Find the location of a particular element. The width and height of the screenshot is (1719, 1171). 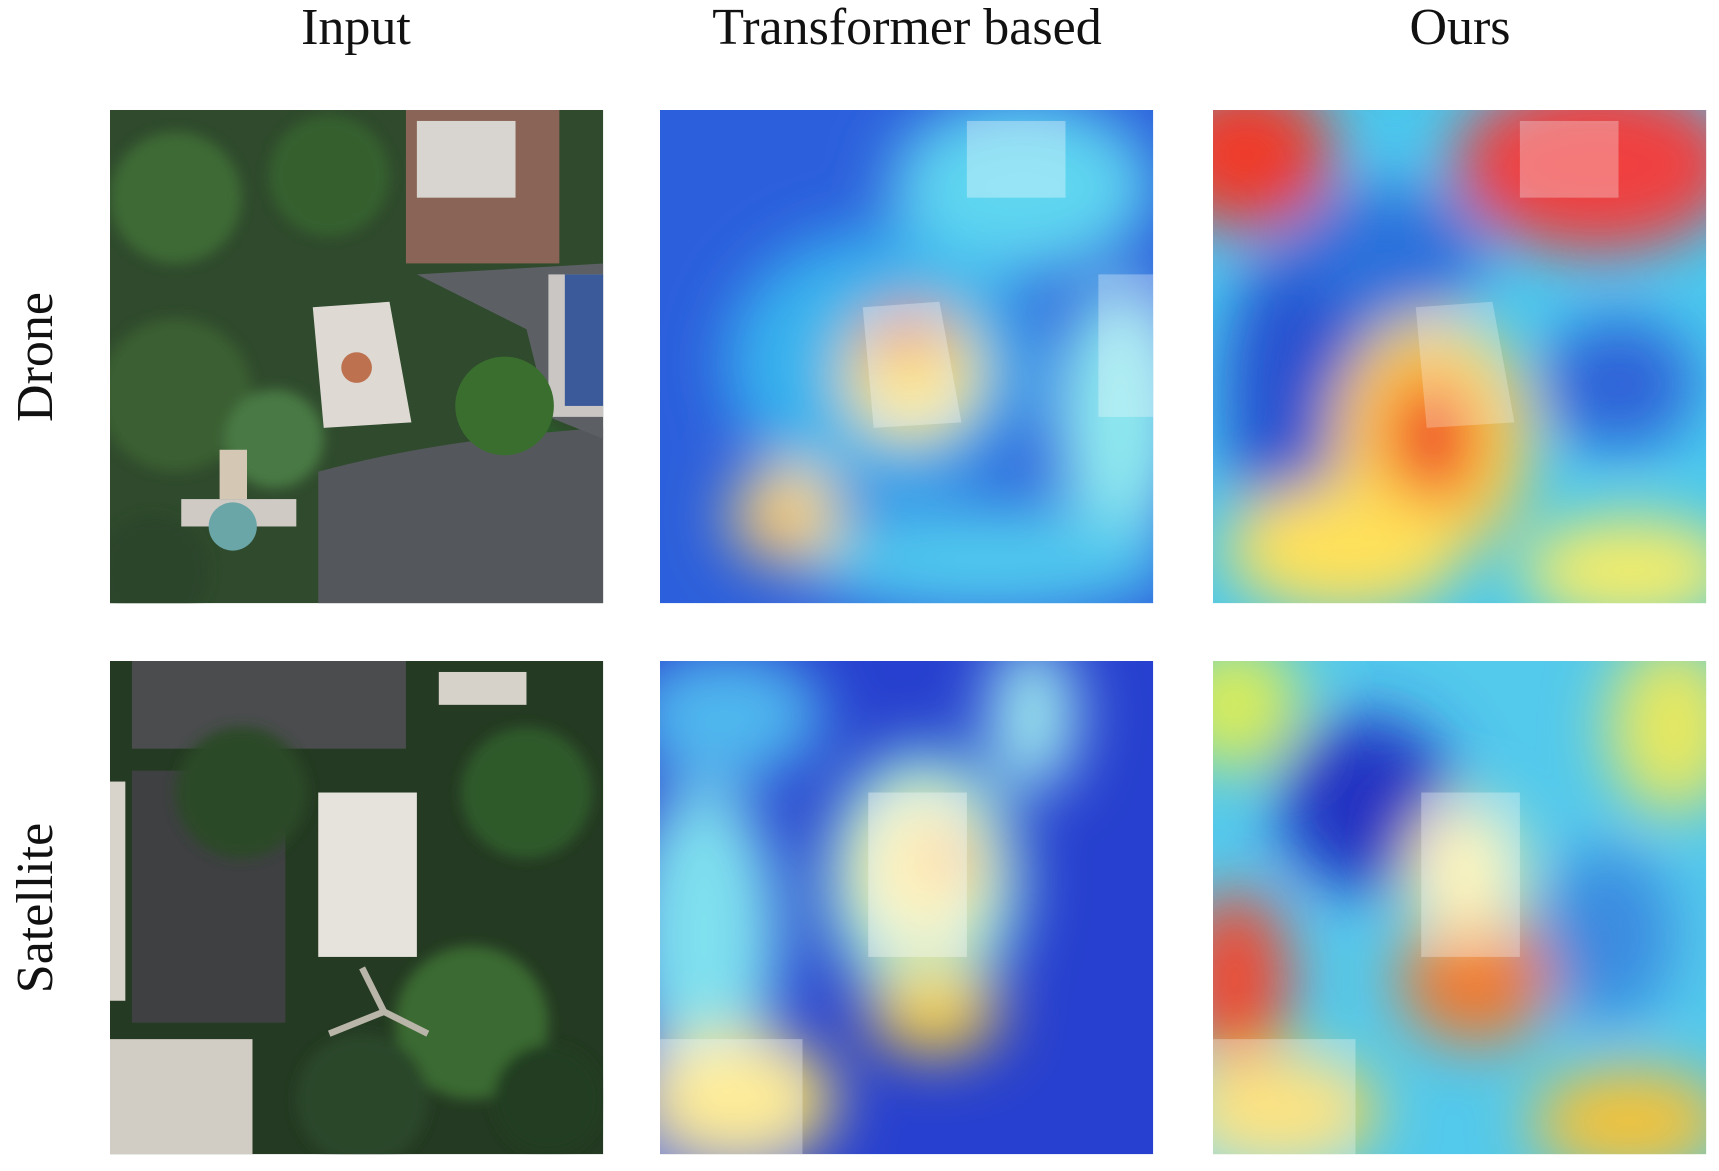

column-title: Ours is located at coordinates (1459, 28).